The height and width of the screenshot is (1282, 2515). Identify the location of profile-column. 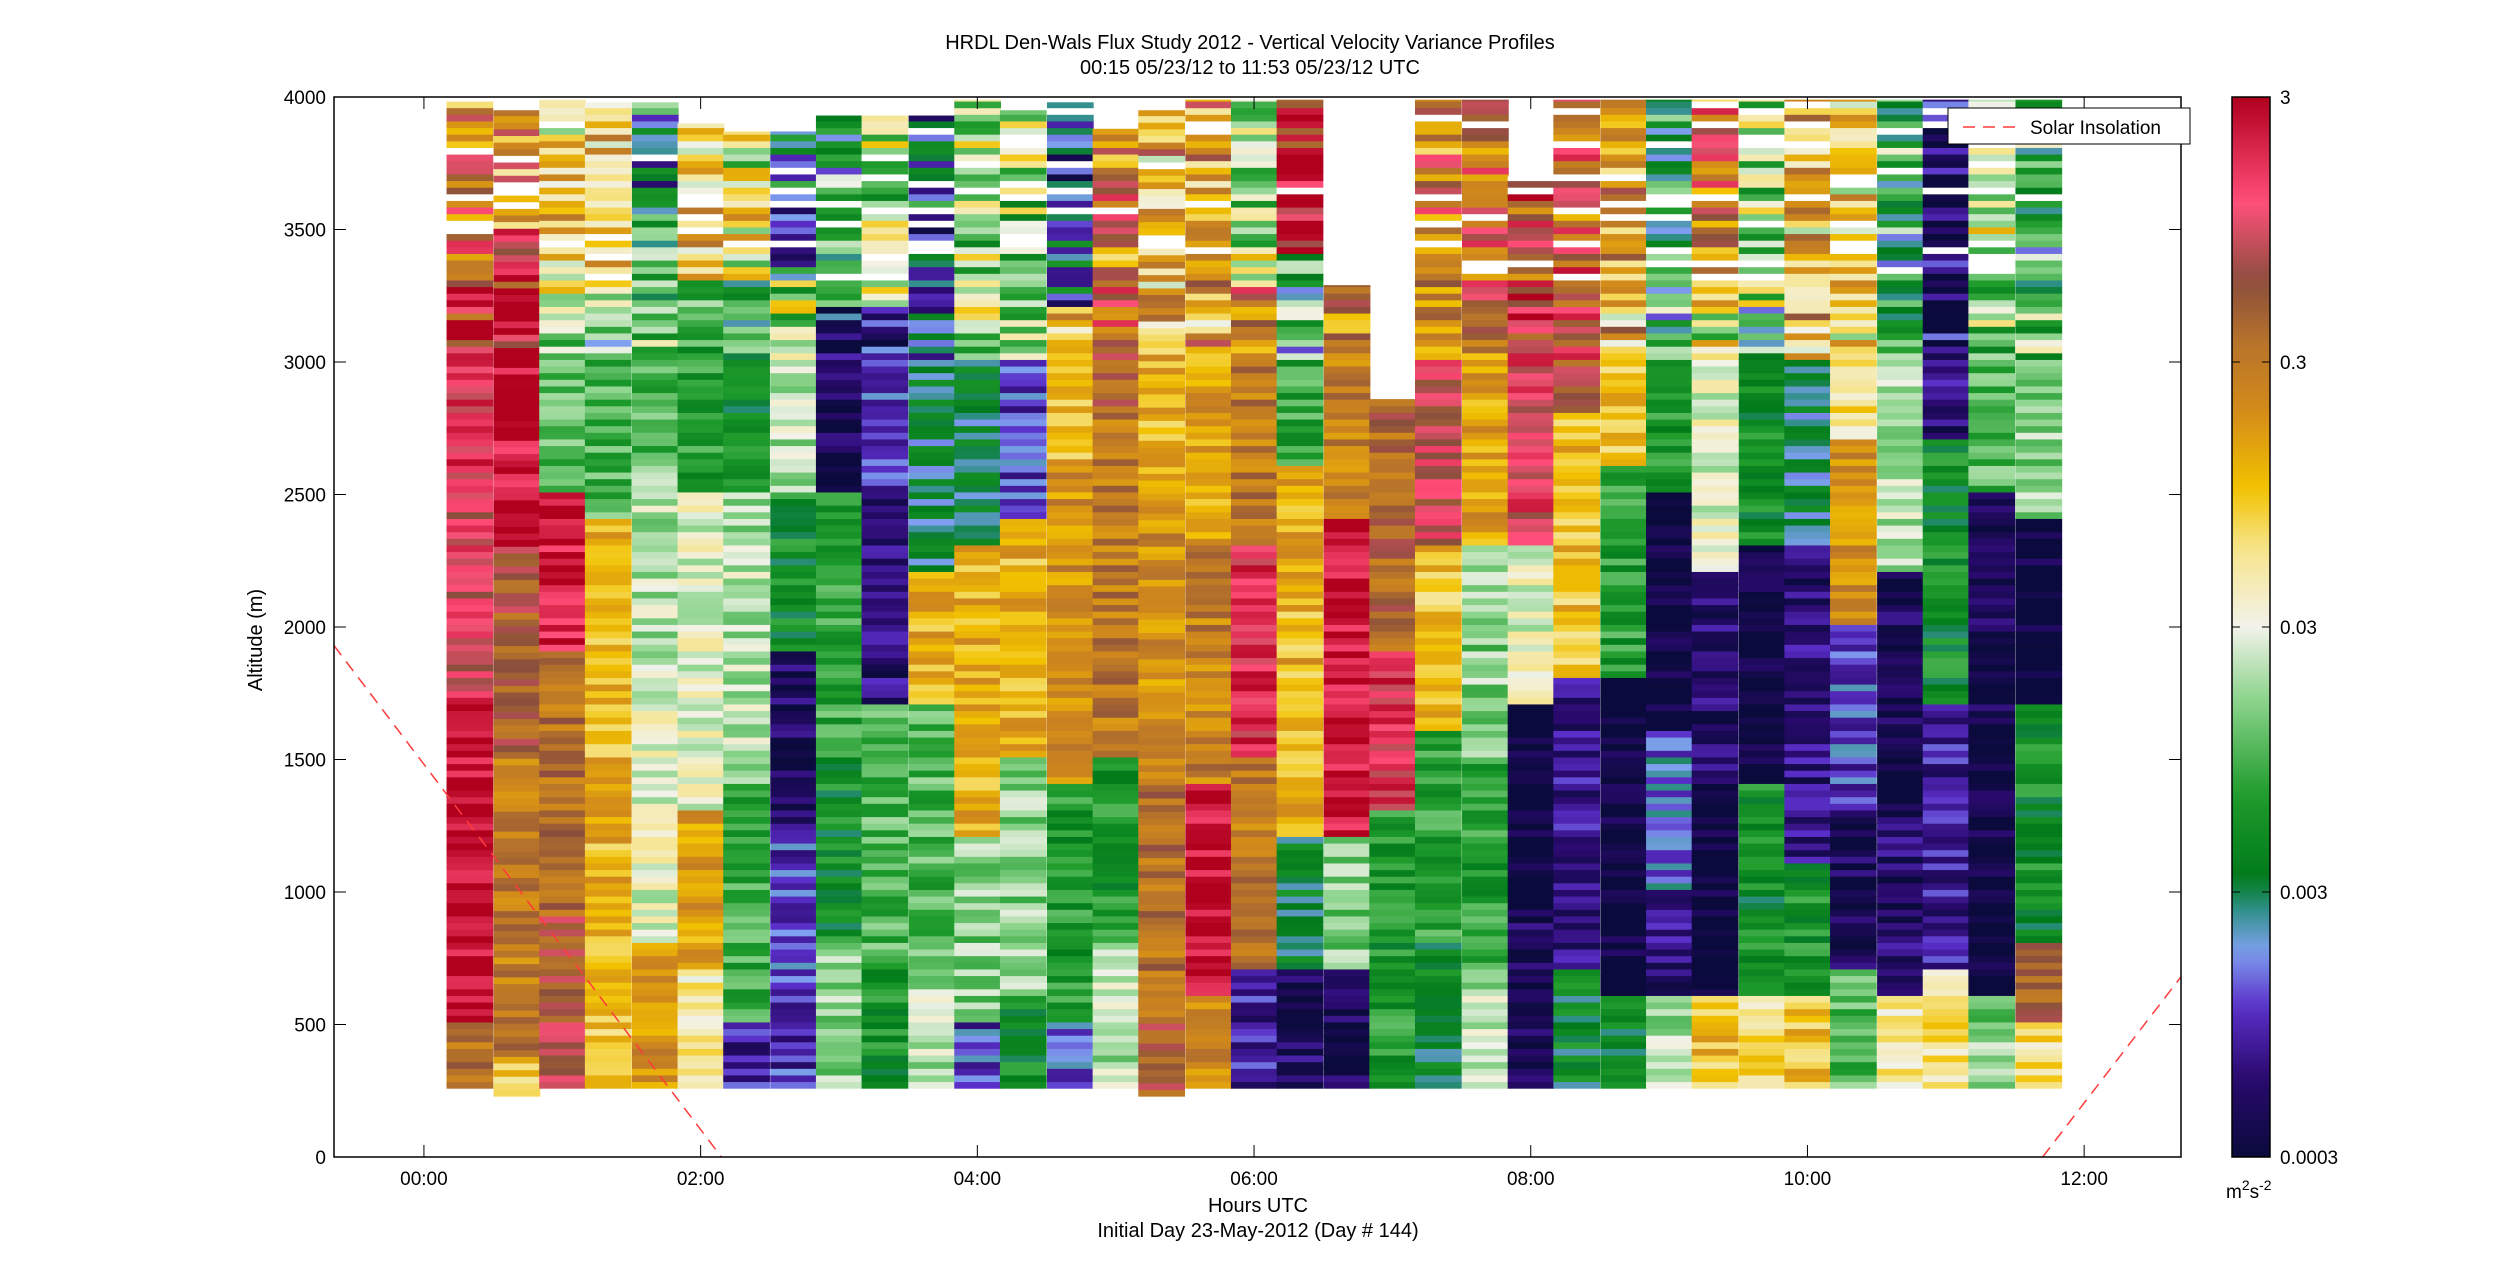
(517, 603).